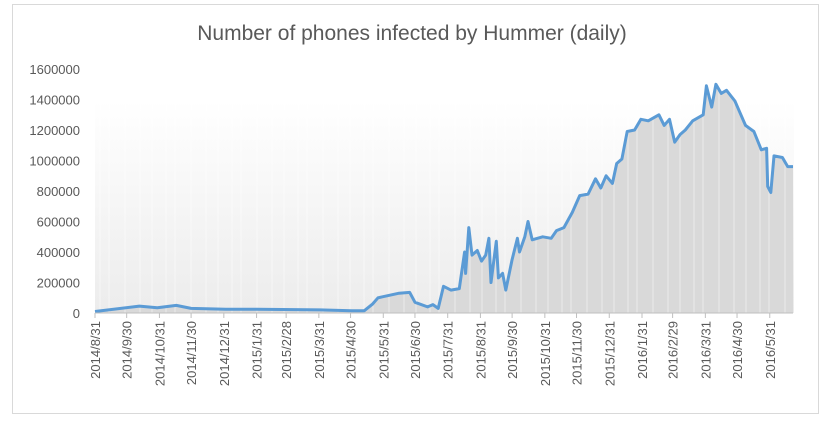  What do you see at coordinates (673, 350) in the screenshot?
I see `x-tick-label: 2016/2/29` at bounding box center [673, 350].